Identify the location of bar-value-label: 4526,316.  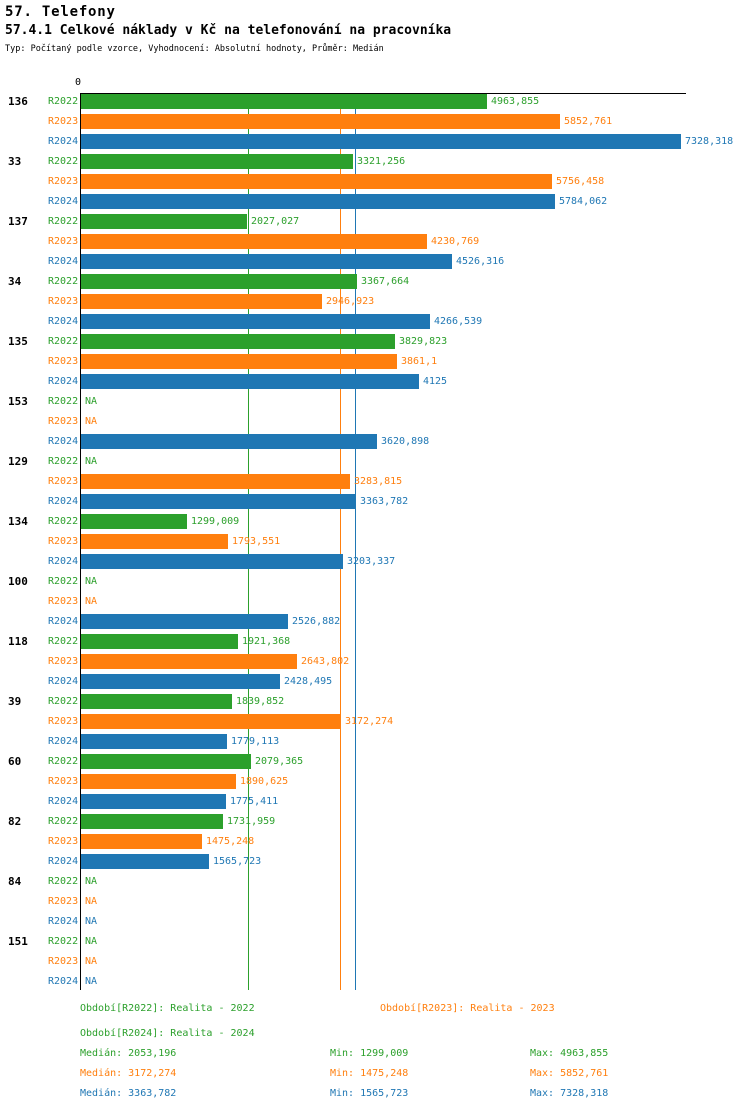
(480, 261).